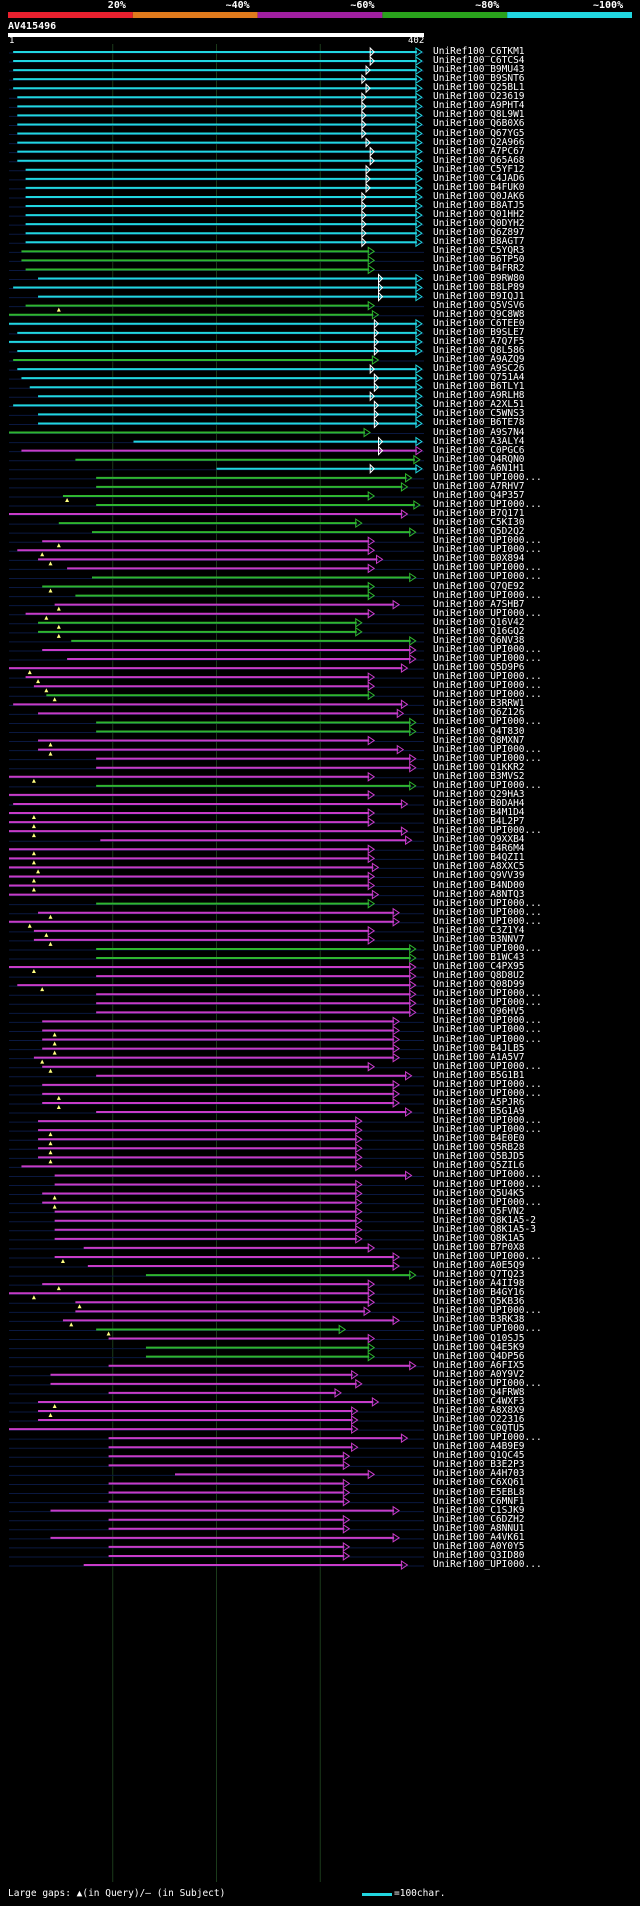 Image resolution: width=640 pixels, height=1906 pixels. What do you see at coordinates (479, 794) in the screenshot?
I see `hit-label: UniRef100_Q29HA3` at bounding box center [479, 794].